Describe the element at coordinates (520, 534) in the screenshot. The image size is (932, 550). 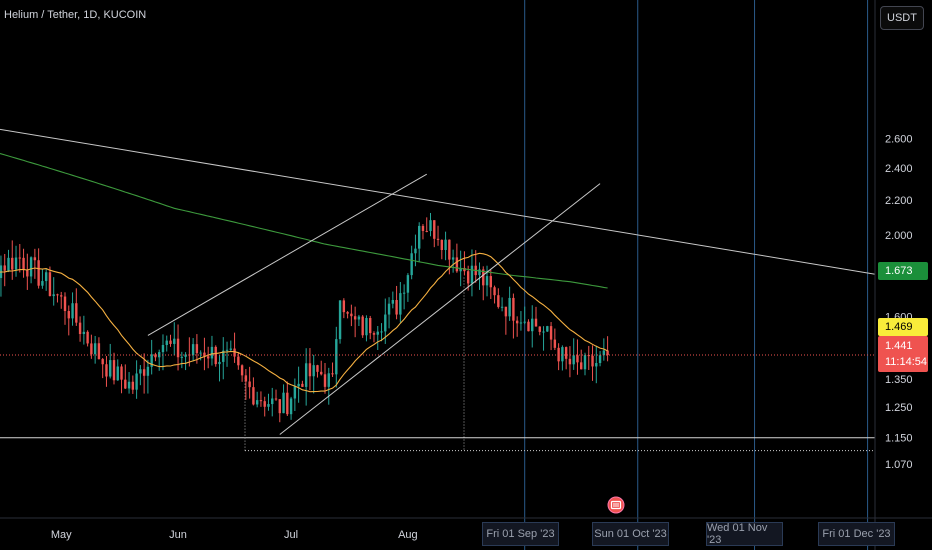
I see `date-marker-sep: Fri 01 Sep '23` at that location.